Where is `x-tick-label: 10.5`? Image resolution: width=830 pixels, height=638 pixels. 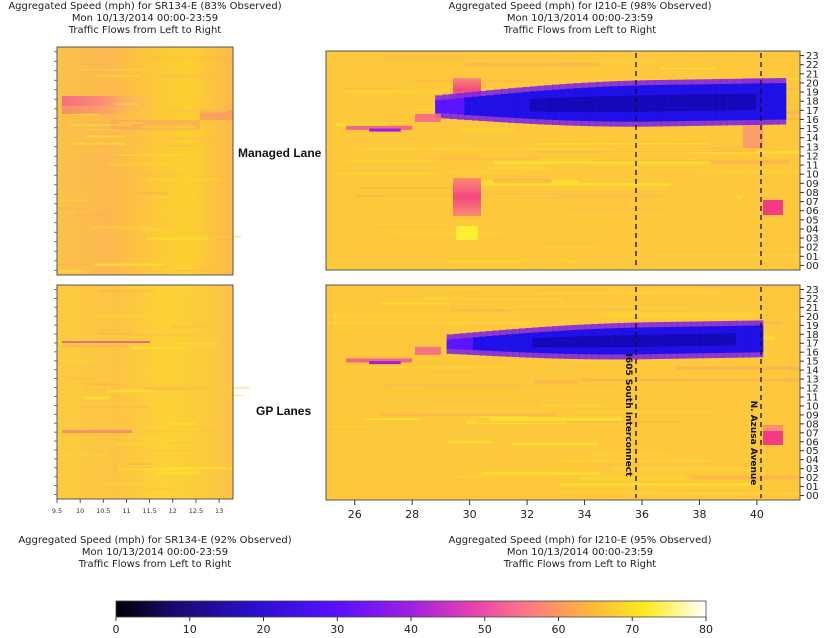
x-tick-label: 10.5 is located at coordinates (103, 511).